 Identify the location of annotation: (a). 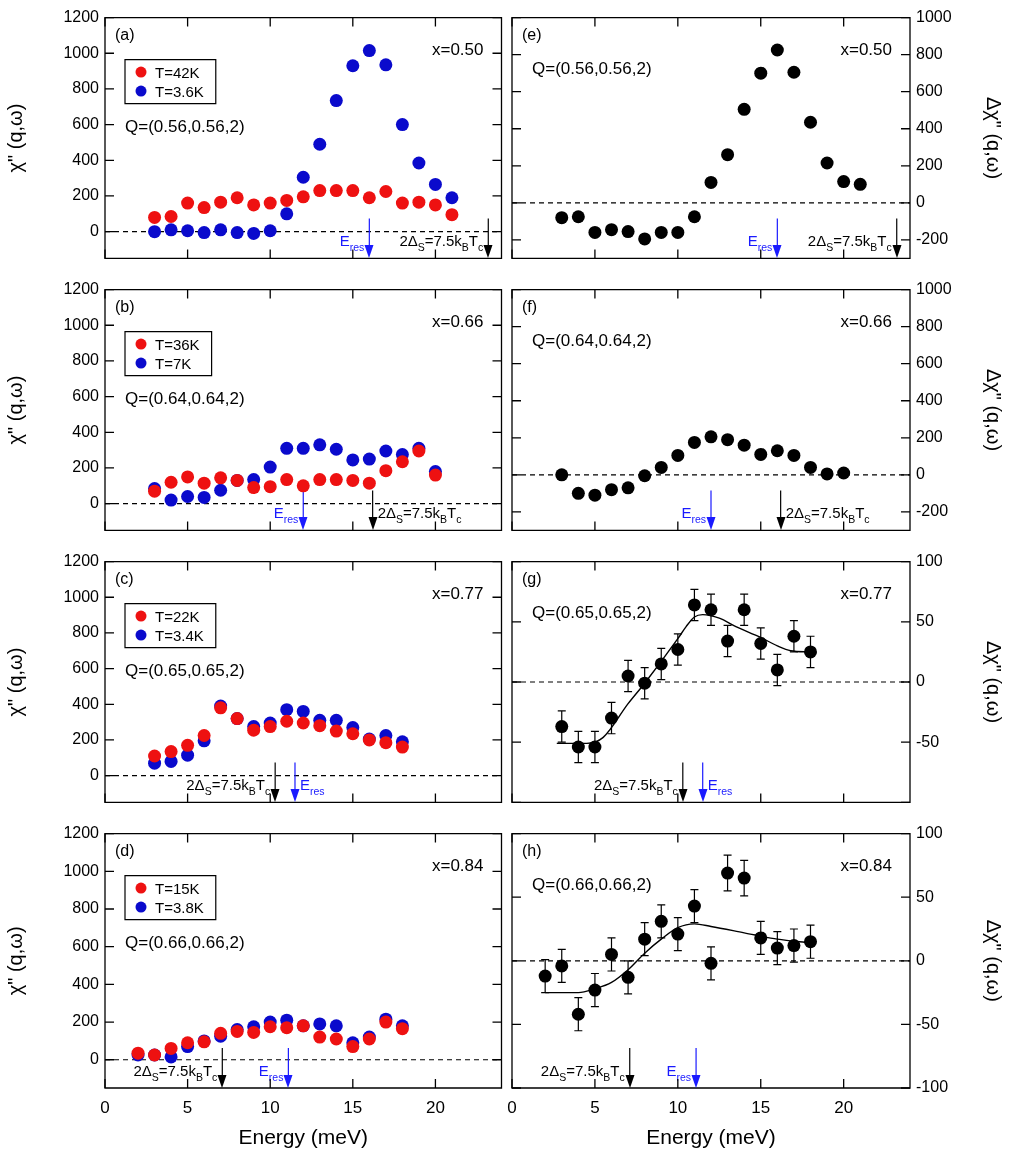
(125, 34).